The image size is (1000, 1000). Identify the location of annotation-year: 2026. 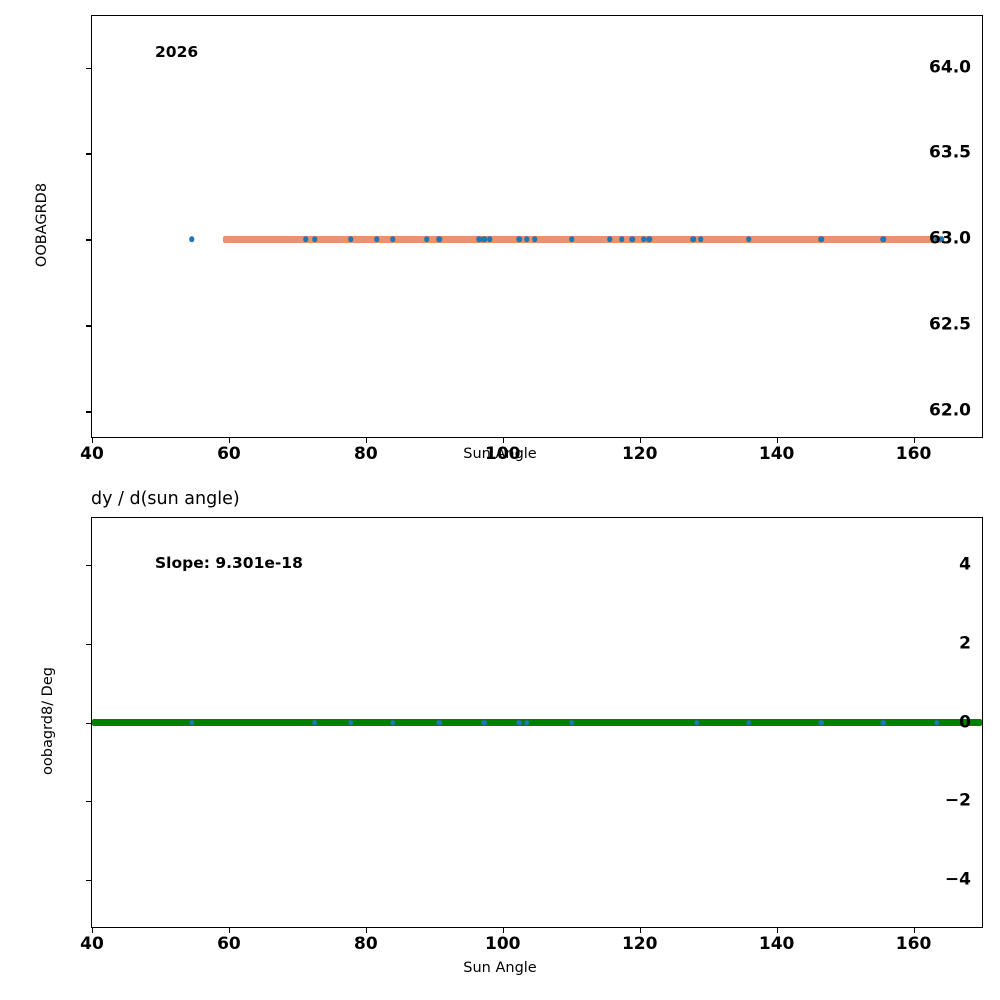
(177, 52).